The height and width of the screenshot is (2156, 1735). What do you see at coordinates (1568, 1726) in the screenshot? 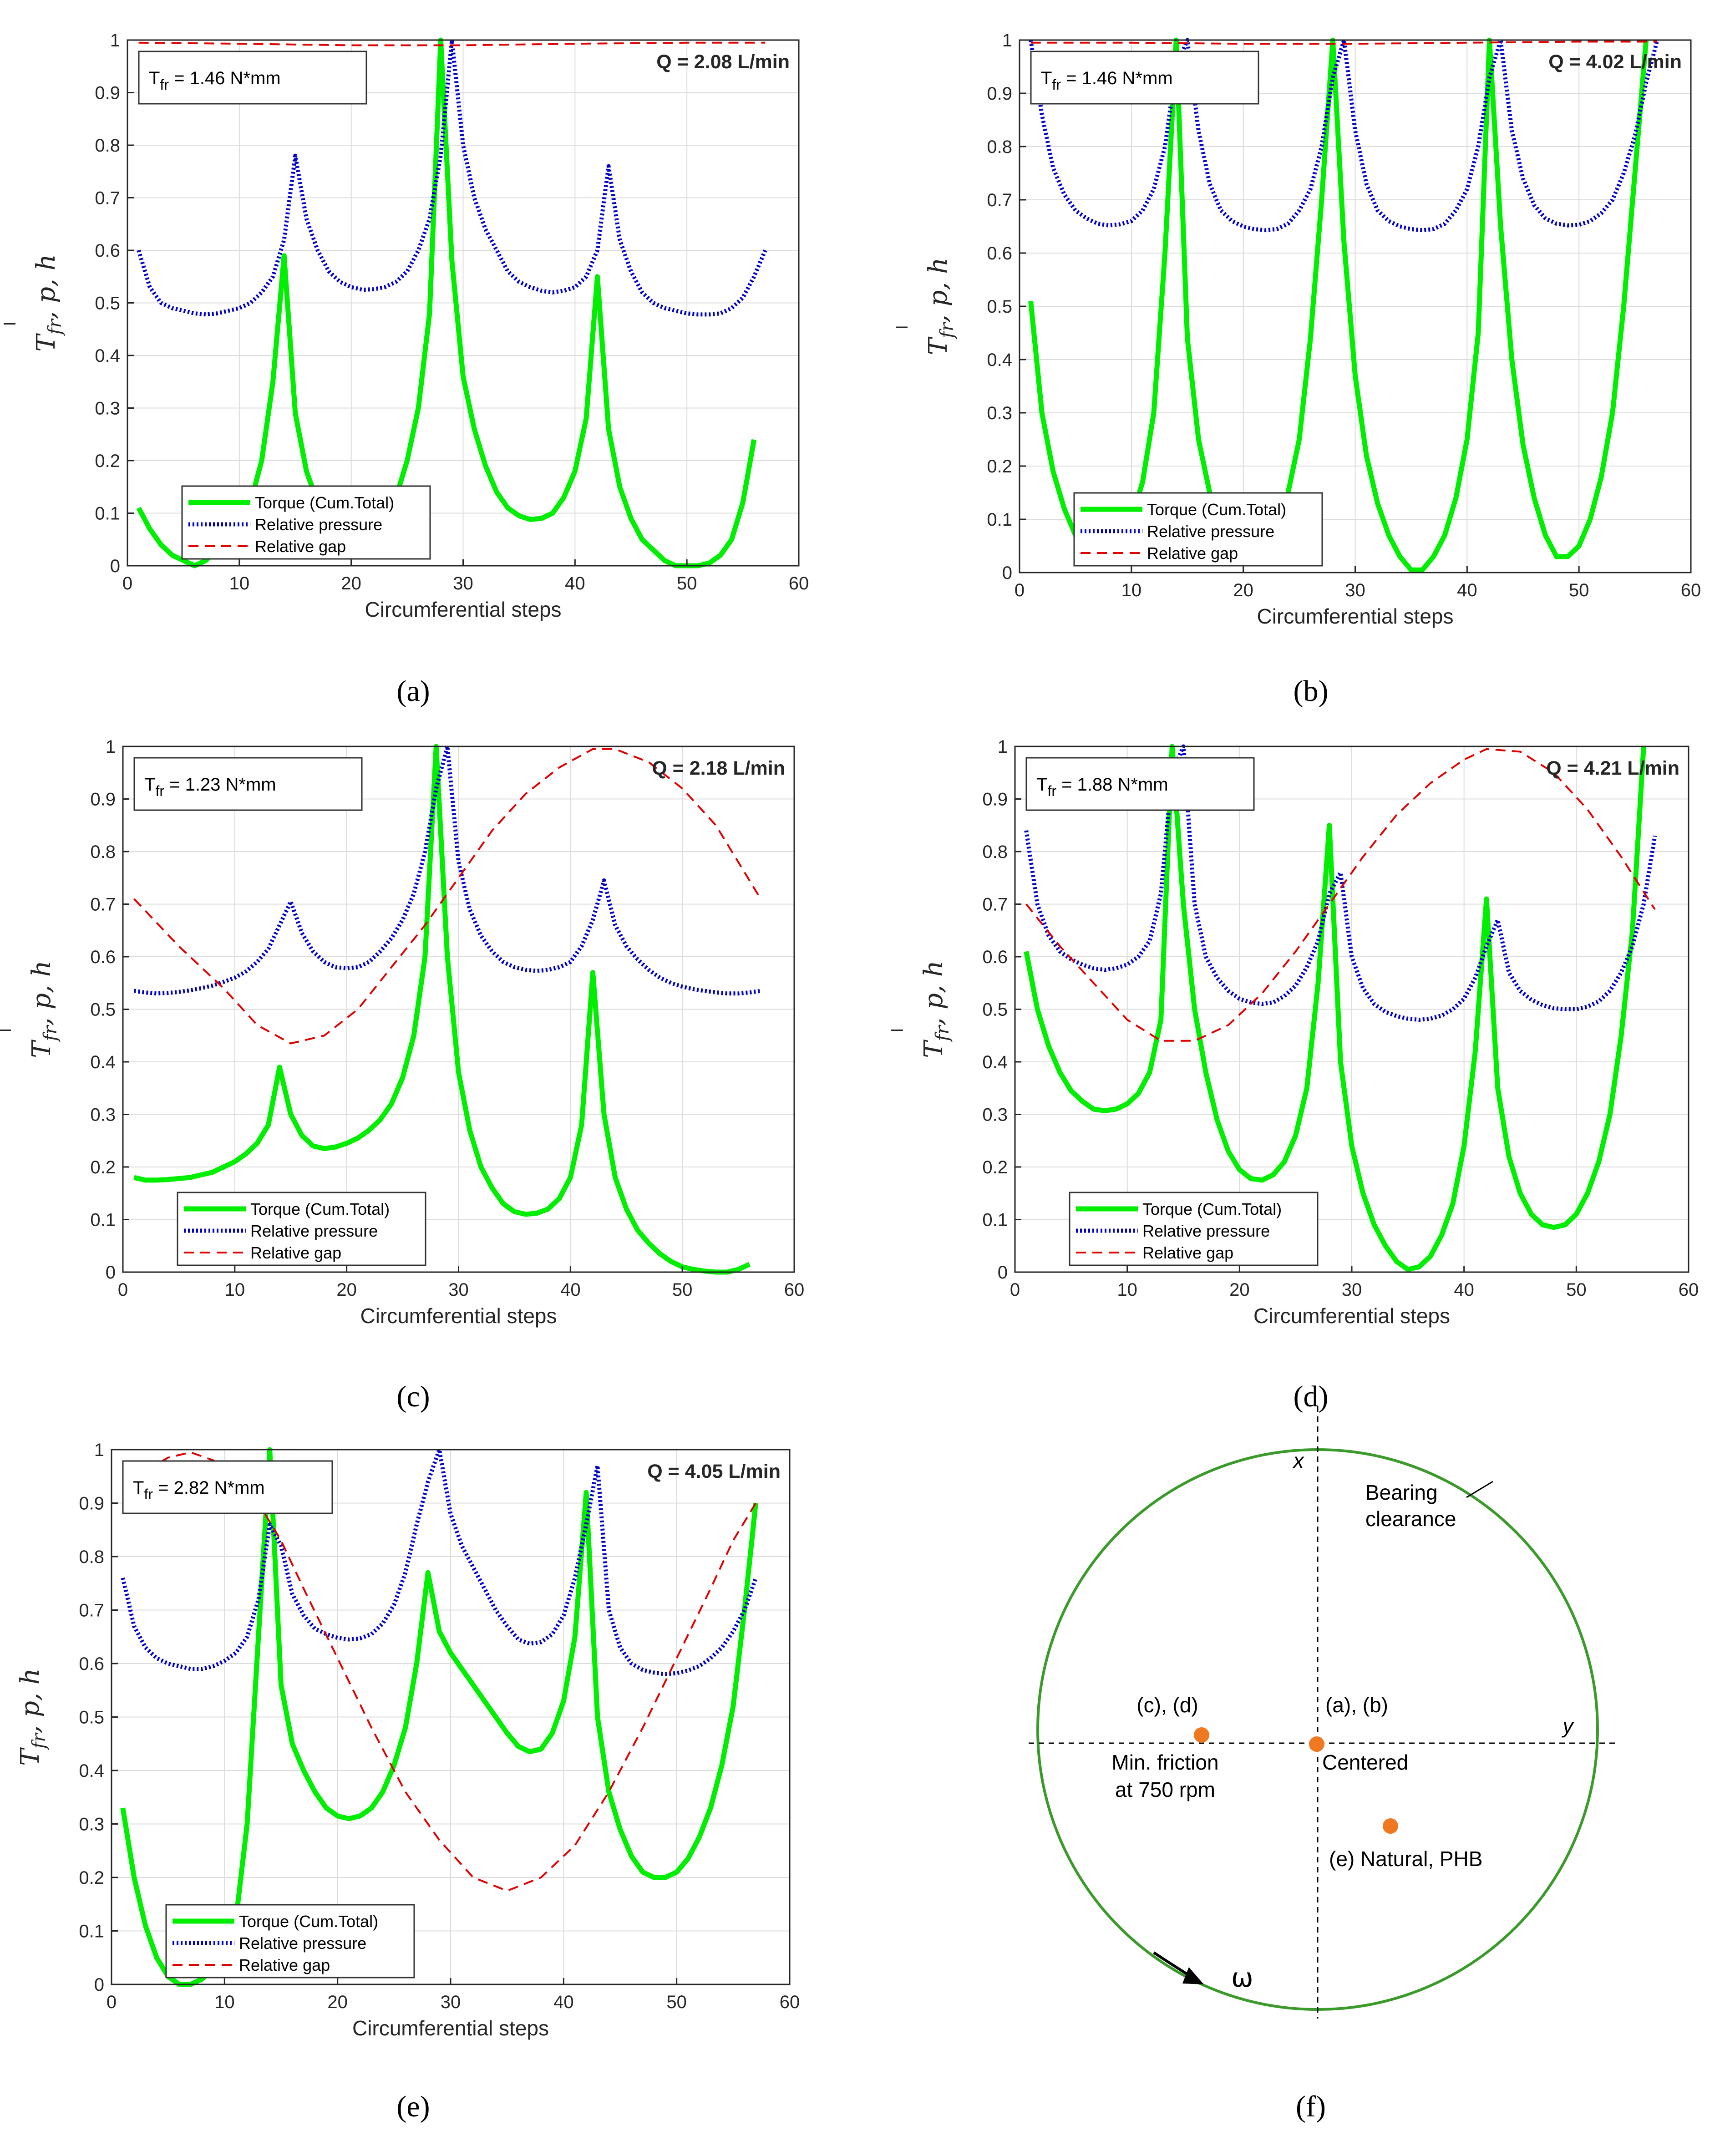
I see `y-axis-label: y` at bounding box center [1568, 1726].